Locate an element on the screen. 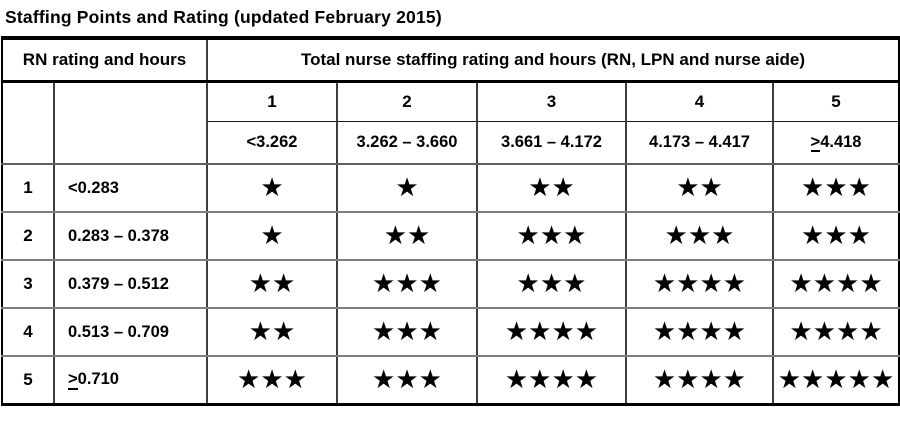 The image size is (900, 421). table-row-1: 1 <0.283 ★ ★ ★★ ★★ ★★★ is located at coordinates (451, 188).